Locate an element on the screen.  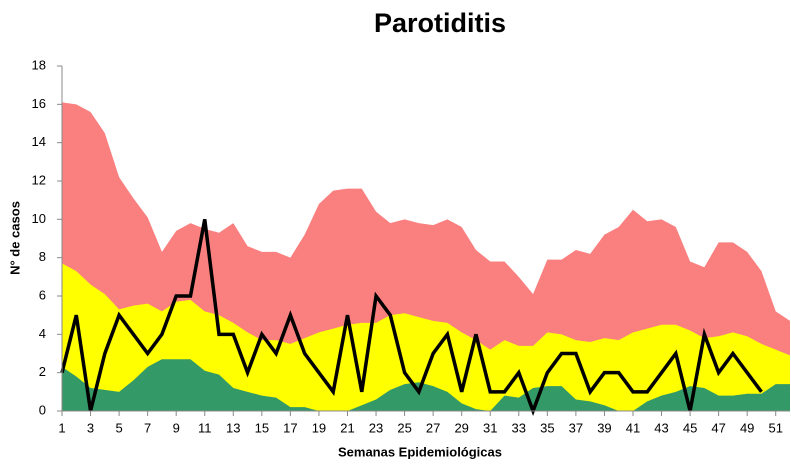
x-tick-label: 23 is located at coordinates (376, 427).